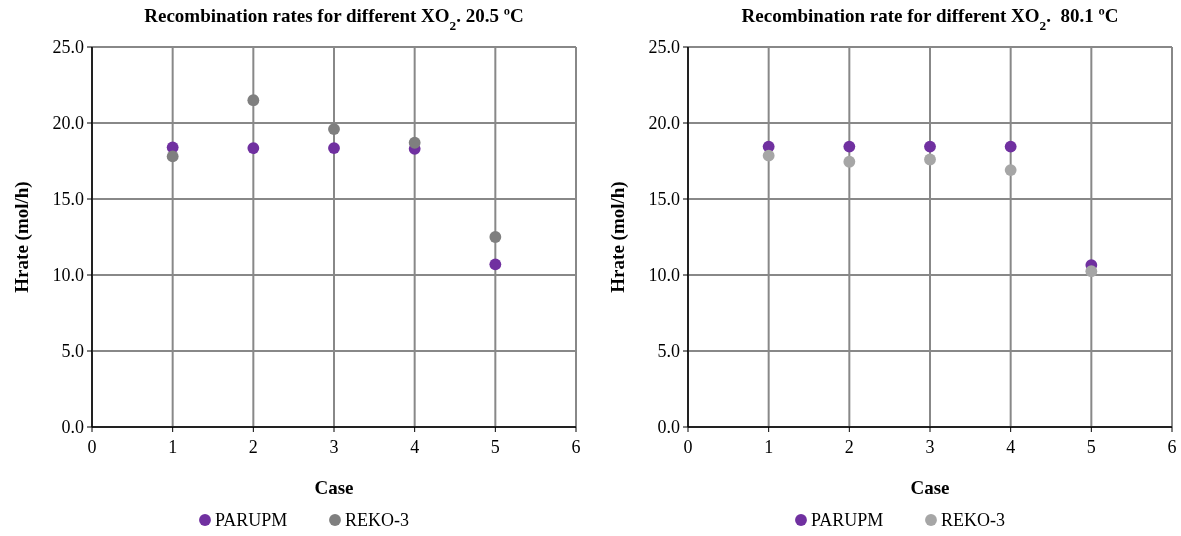 This screenshot has width=1181, height=536. Describe the element at coordinates (334, 19) in the screenshot. I see `chart-title: Recombination rates for different XO$_{2}$. 20.5 ºC` at that location.